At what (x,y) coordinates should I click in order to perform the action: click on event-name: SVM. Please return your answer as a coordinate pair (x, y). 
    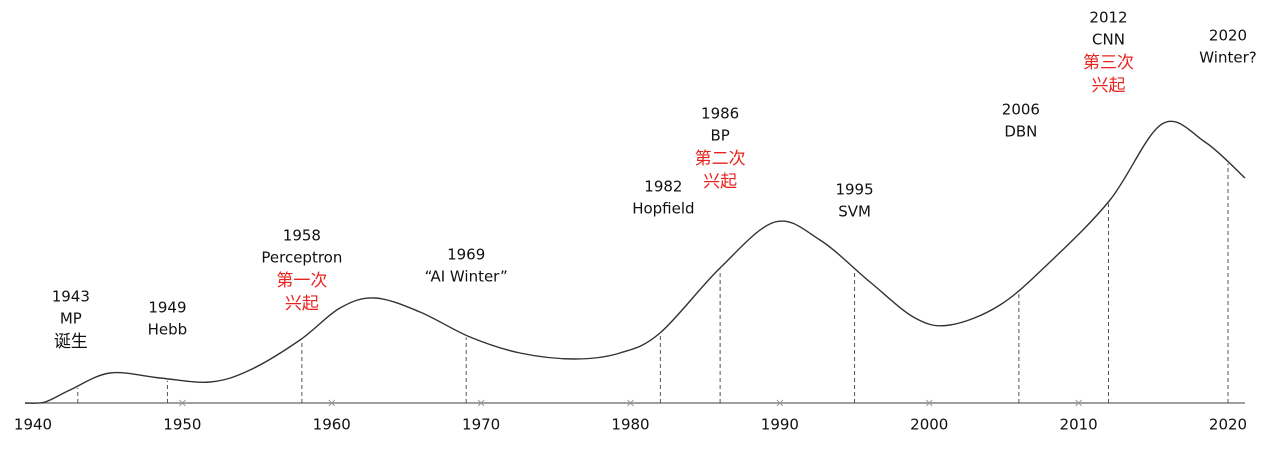
    Looking at the image, I should click on (854, 212).